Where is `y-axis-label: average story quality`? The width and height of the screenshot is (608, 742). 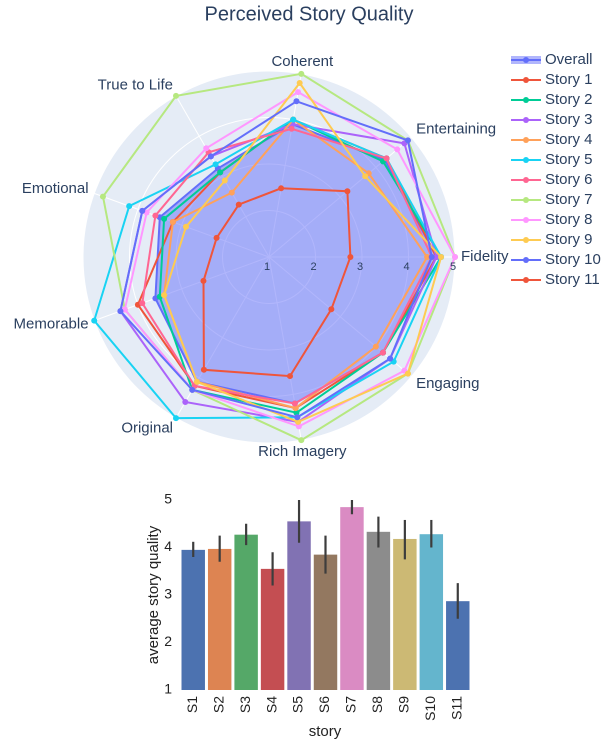 y-axis-label: average story quality is located at coordinates (153, 594).